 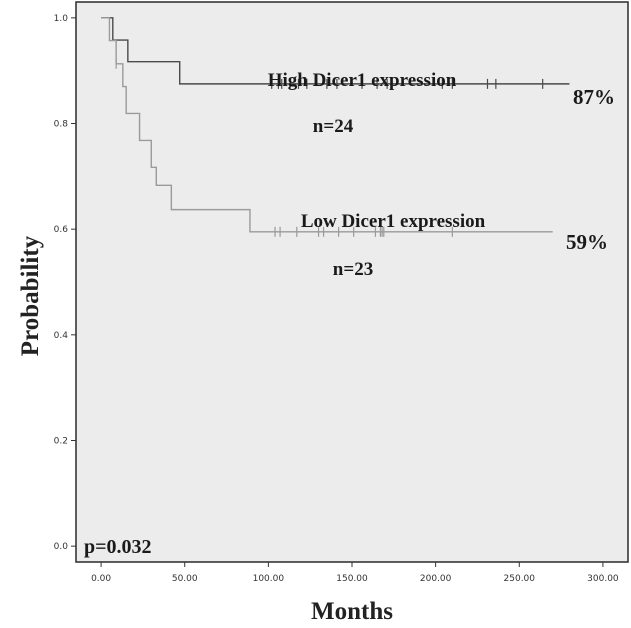 I want to click on x-tick-label: 150.00, so click(x=352, y=579).